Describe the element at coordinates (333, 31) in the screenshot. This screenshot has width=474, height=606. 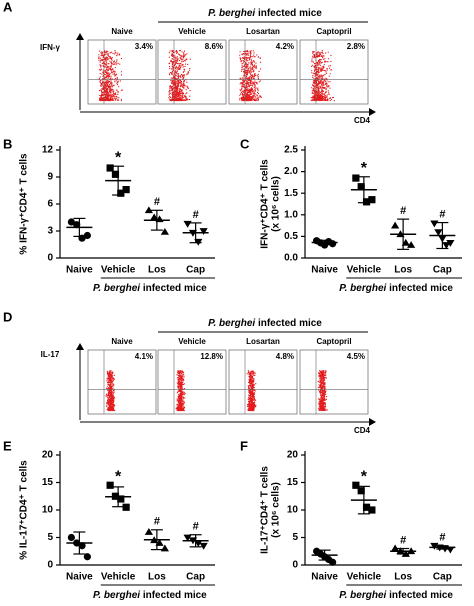
I see `plot-title: Captopril` at that location.